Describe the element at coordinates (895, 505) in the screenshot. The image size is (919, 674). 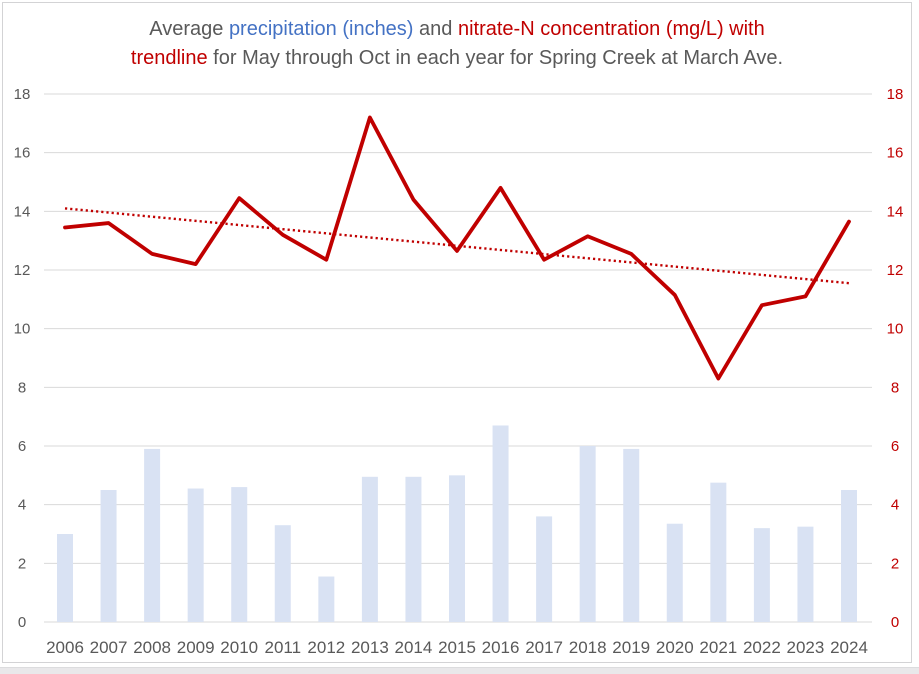
I see `right-axis-tick-label: 4` at that location.